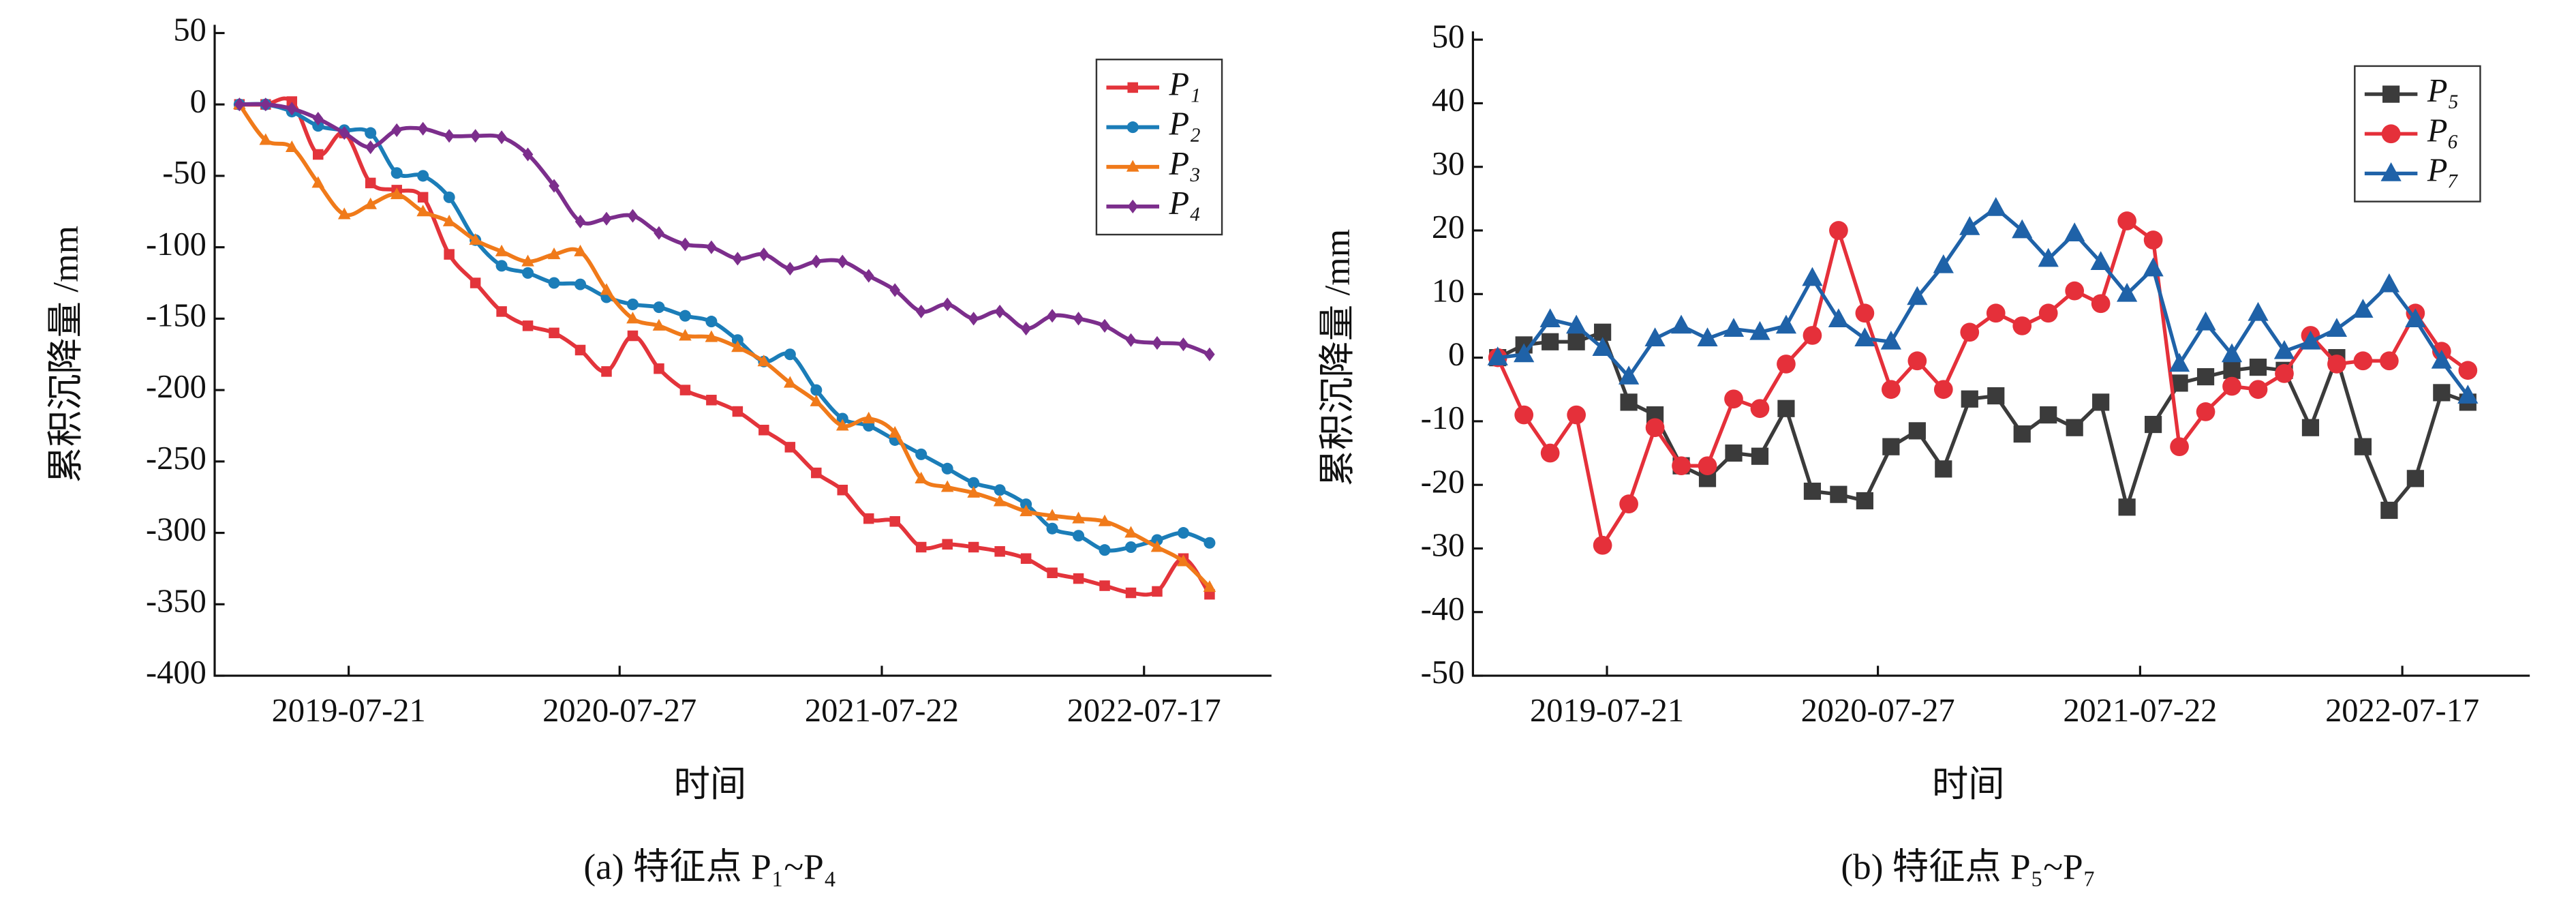  I want to click on legend-label: P₇, so click(2443, 171).